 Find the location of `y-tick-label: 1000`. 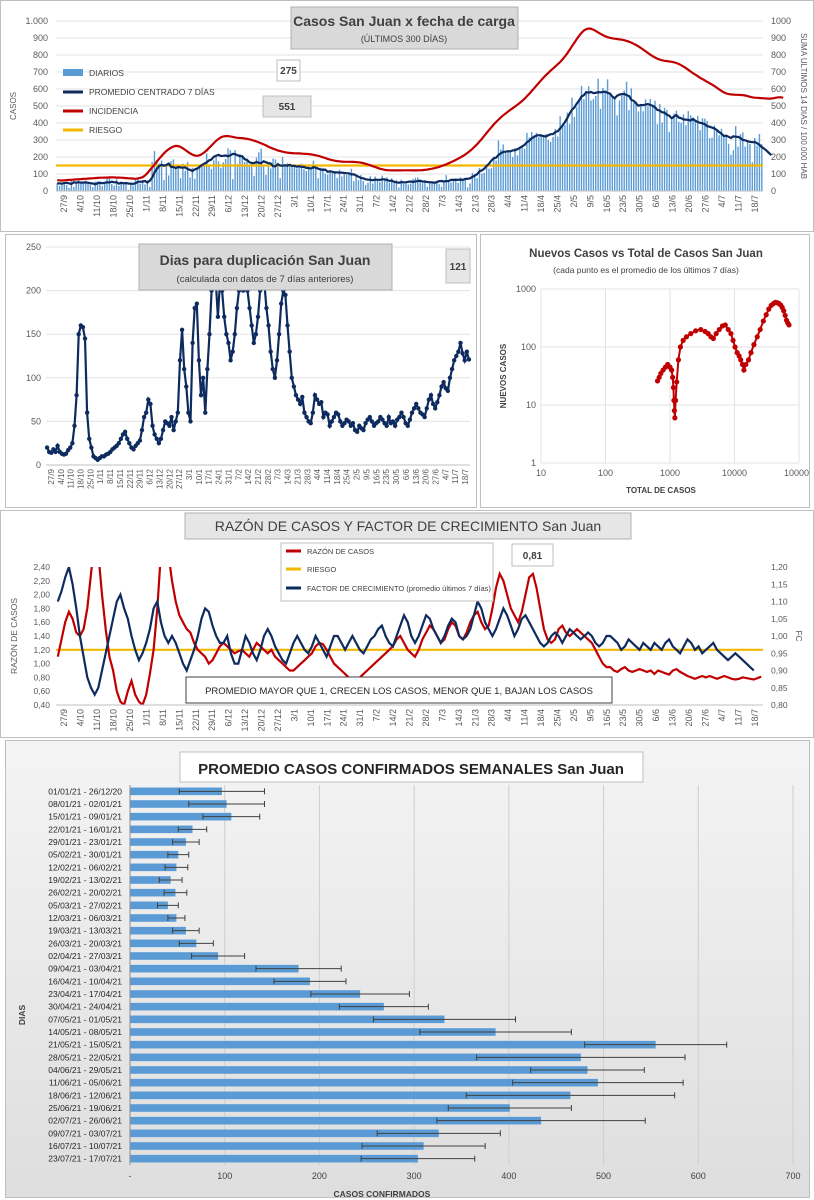

y-tick-label: 1000 is located at coordinates (526, 289).